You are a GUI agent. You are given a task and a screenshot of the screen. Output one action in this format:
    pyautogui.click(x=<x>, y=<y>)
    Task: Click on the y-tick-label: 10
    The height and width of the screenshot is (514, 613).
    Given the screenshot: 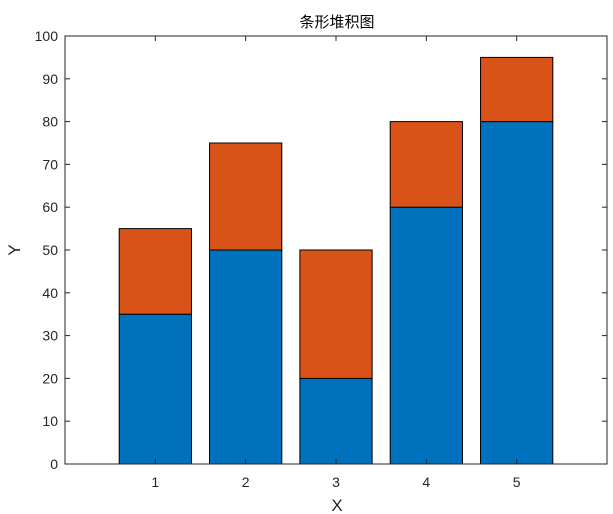 What is the action you would take?
    pyautogui.click(x=50, y=421)
    